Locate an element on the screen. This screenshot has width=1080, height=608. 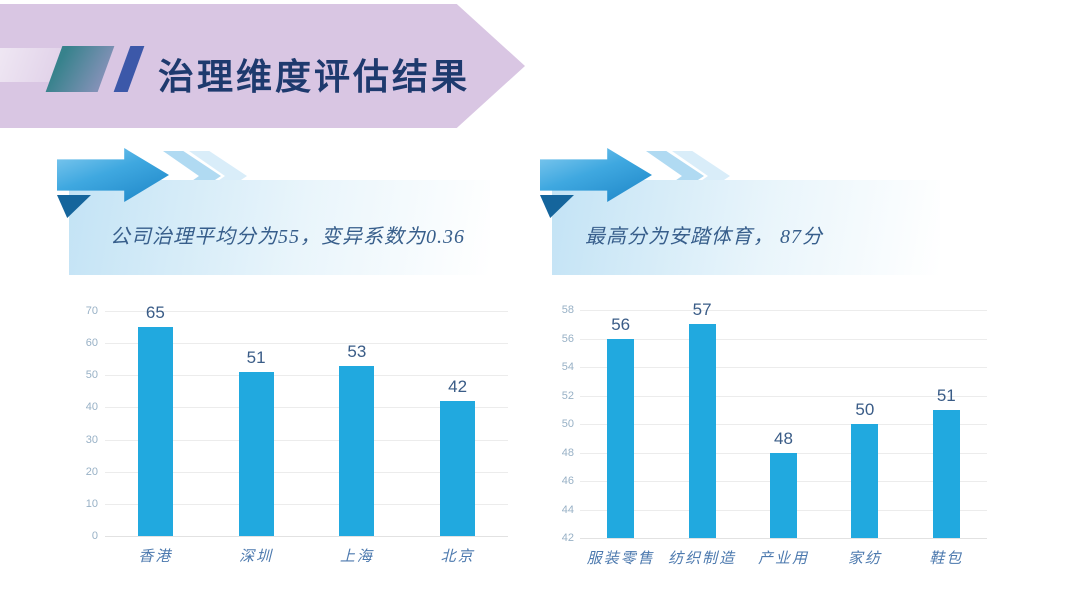
y-axis-tick-label: 30 is located at coordinates (91, 439).